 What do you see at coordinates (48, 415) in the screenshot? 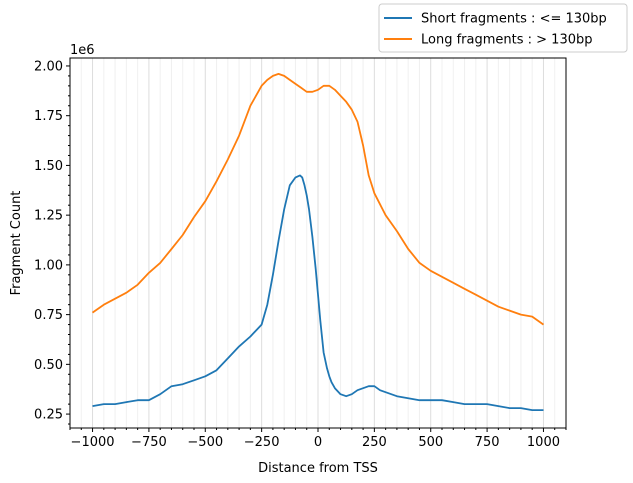
I see `y-tick-label: 0.25` at bounding box center [48, 415].